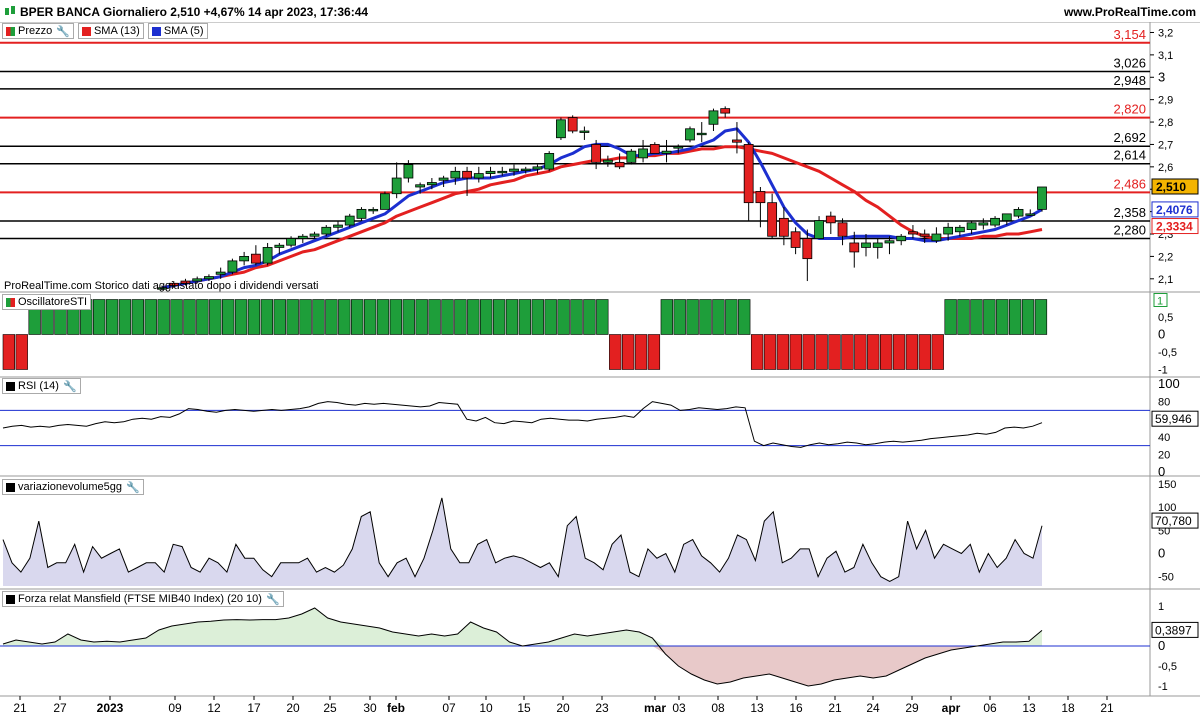 Image resolution: width=1200 pixels, height=720 pixels. I want to click on price-ytick-label: 2,6, so click(1165, 168).